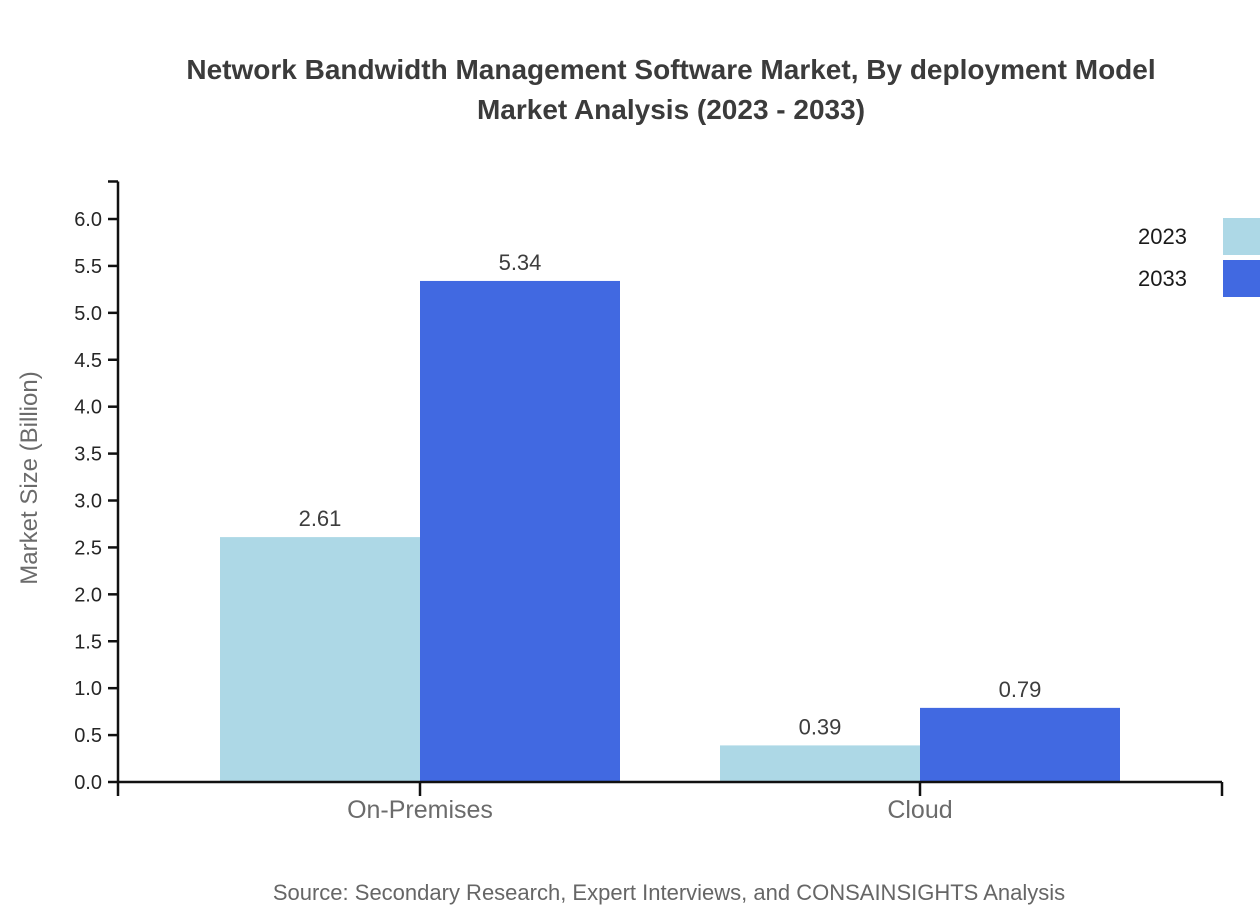 The width and height of the screenshot is (1260, 920). I want to click on y-tick-label: 2.5, so click(88, 548).